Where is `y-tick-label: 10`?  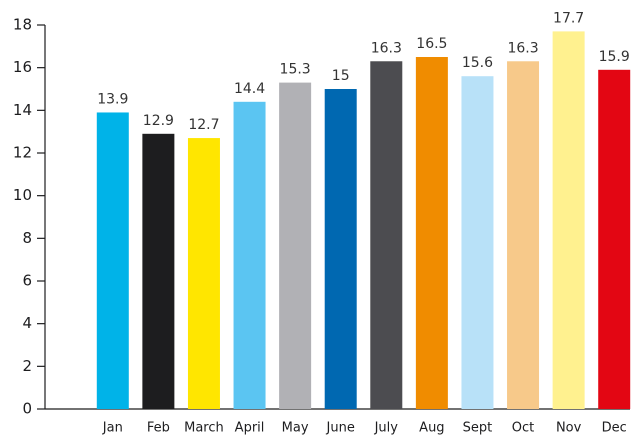
y-tick-label: 10 is located at coordinates (22, 195).